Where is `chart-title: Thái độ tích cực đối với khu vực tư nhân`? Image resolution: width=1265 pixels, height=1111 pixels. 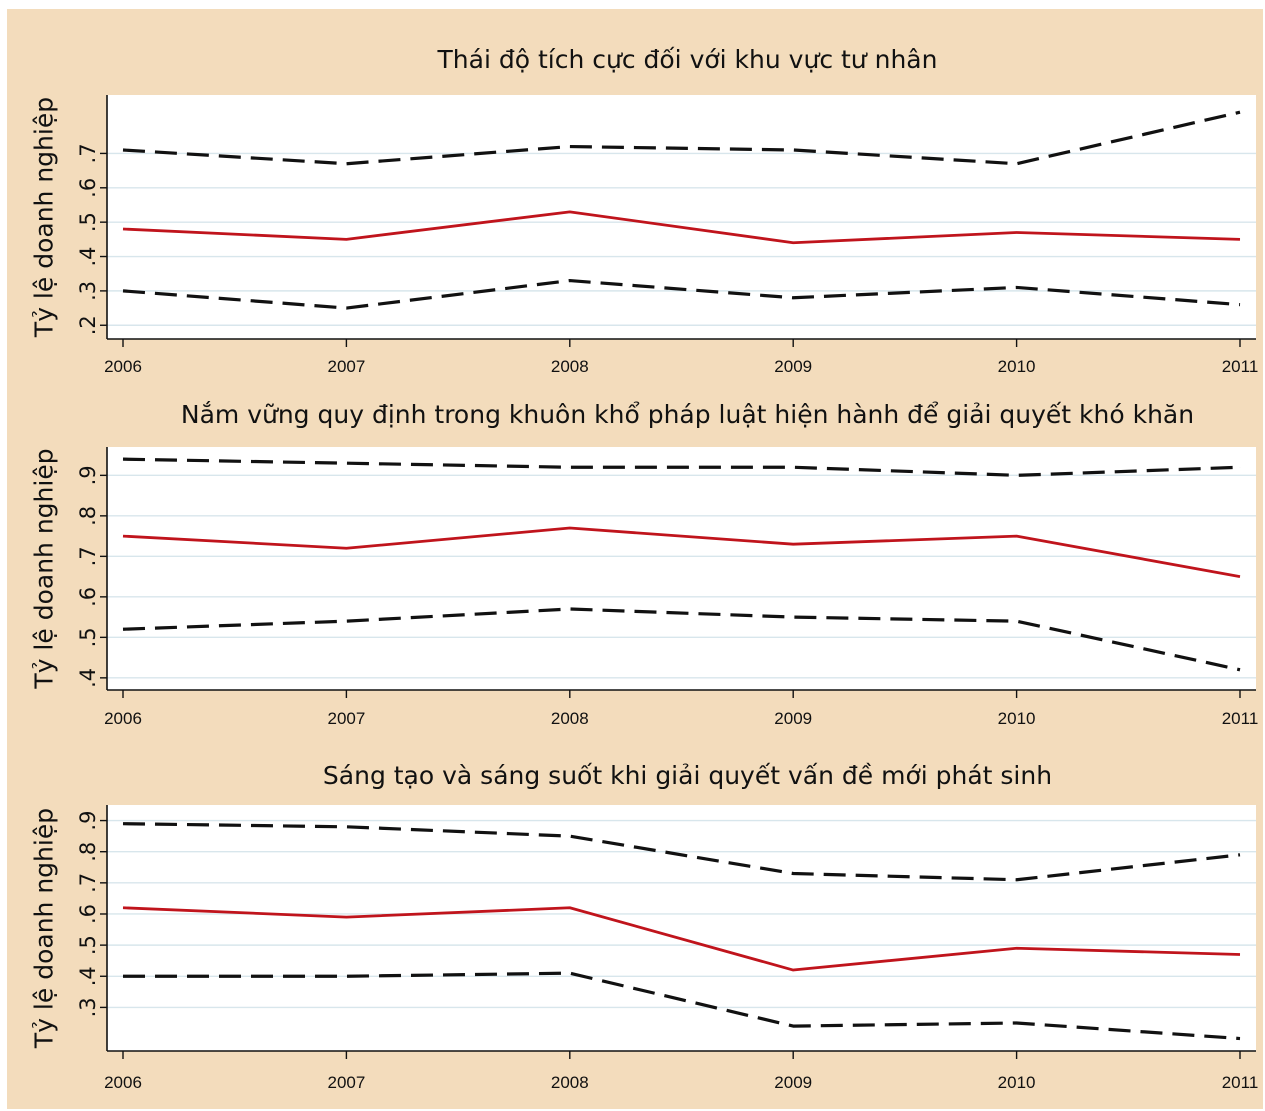 chart-title: Thái độ tích cực đối với khu vực tư nhân is located at coordinates (687, 59).